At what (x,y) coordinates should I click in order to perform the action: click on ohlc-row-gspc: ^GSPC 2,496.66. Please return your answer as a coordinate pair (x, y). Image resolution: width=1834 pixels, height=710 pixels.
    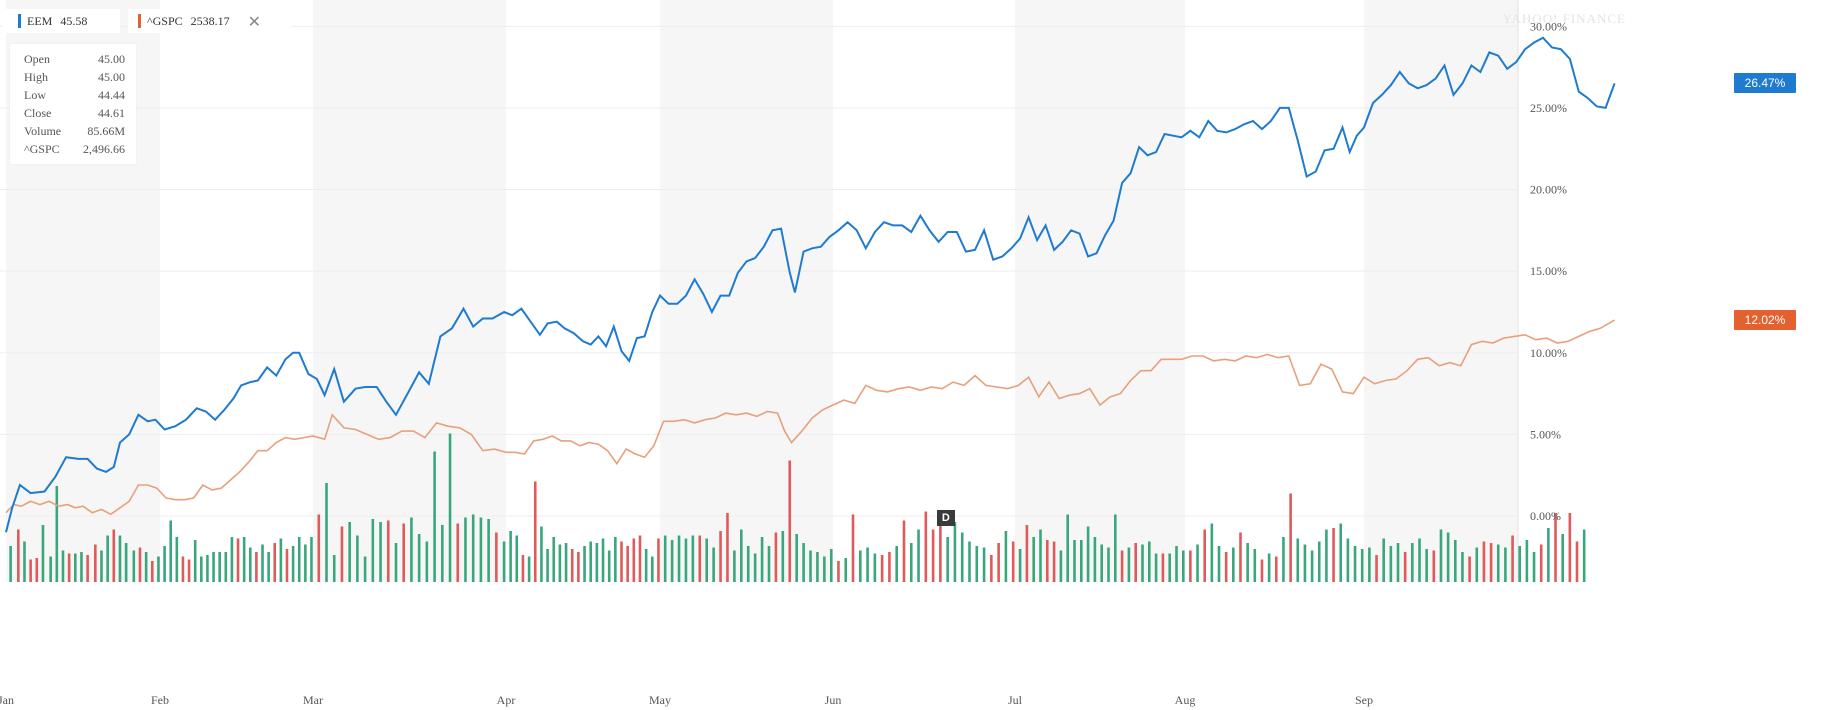
    Looking at the image, I should click on (73, 149).